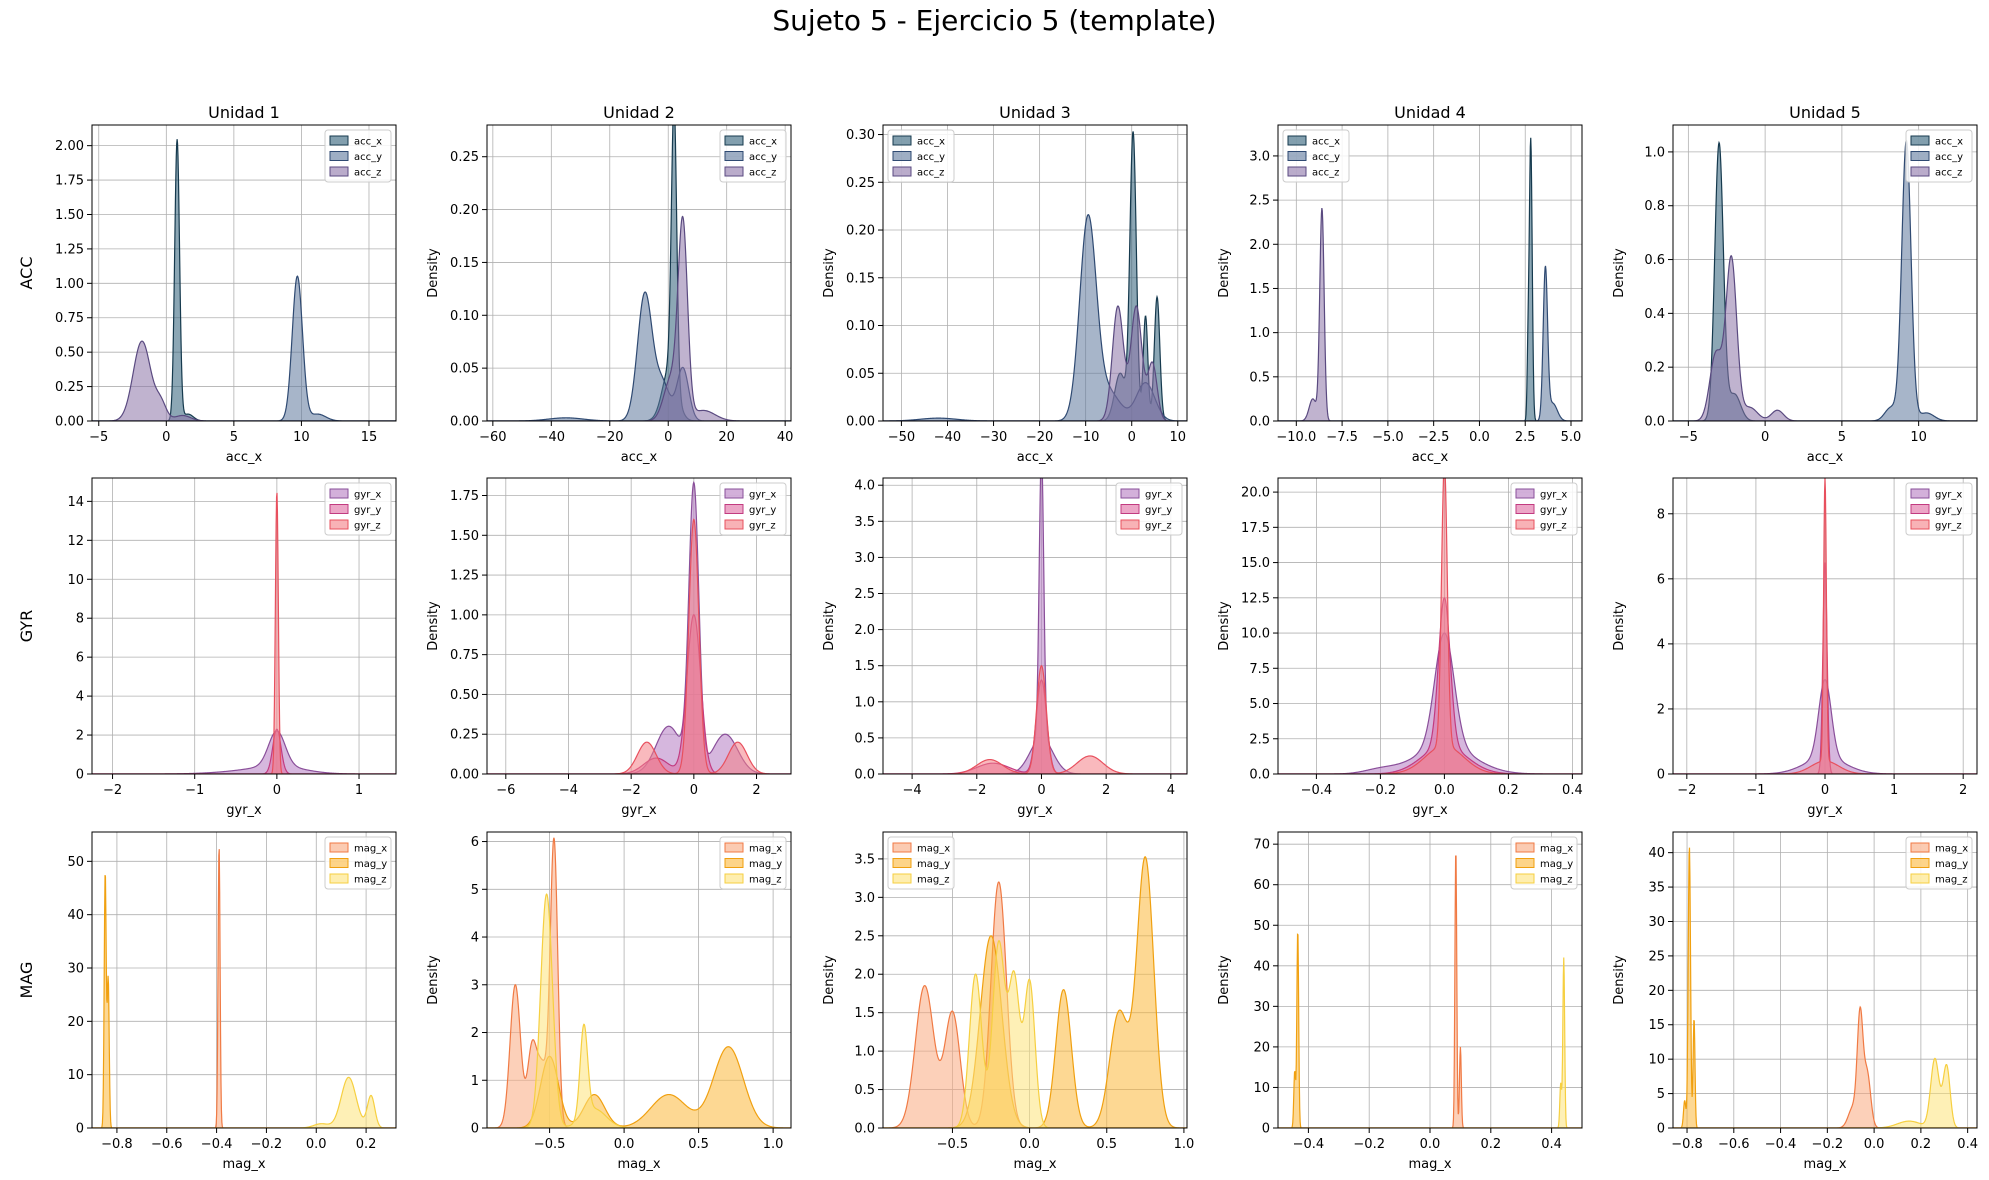  Describe the element at coordinates (1654, 206) in the screenshot. I see `y-tick-label: 0.8` at that location.